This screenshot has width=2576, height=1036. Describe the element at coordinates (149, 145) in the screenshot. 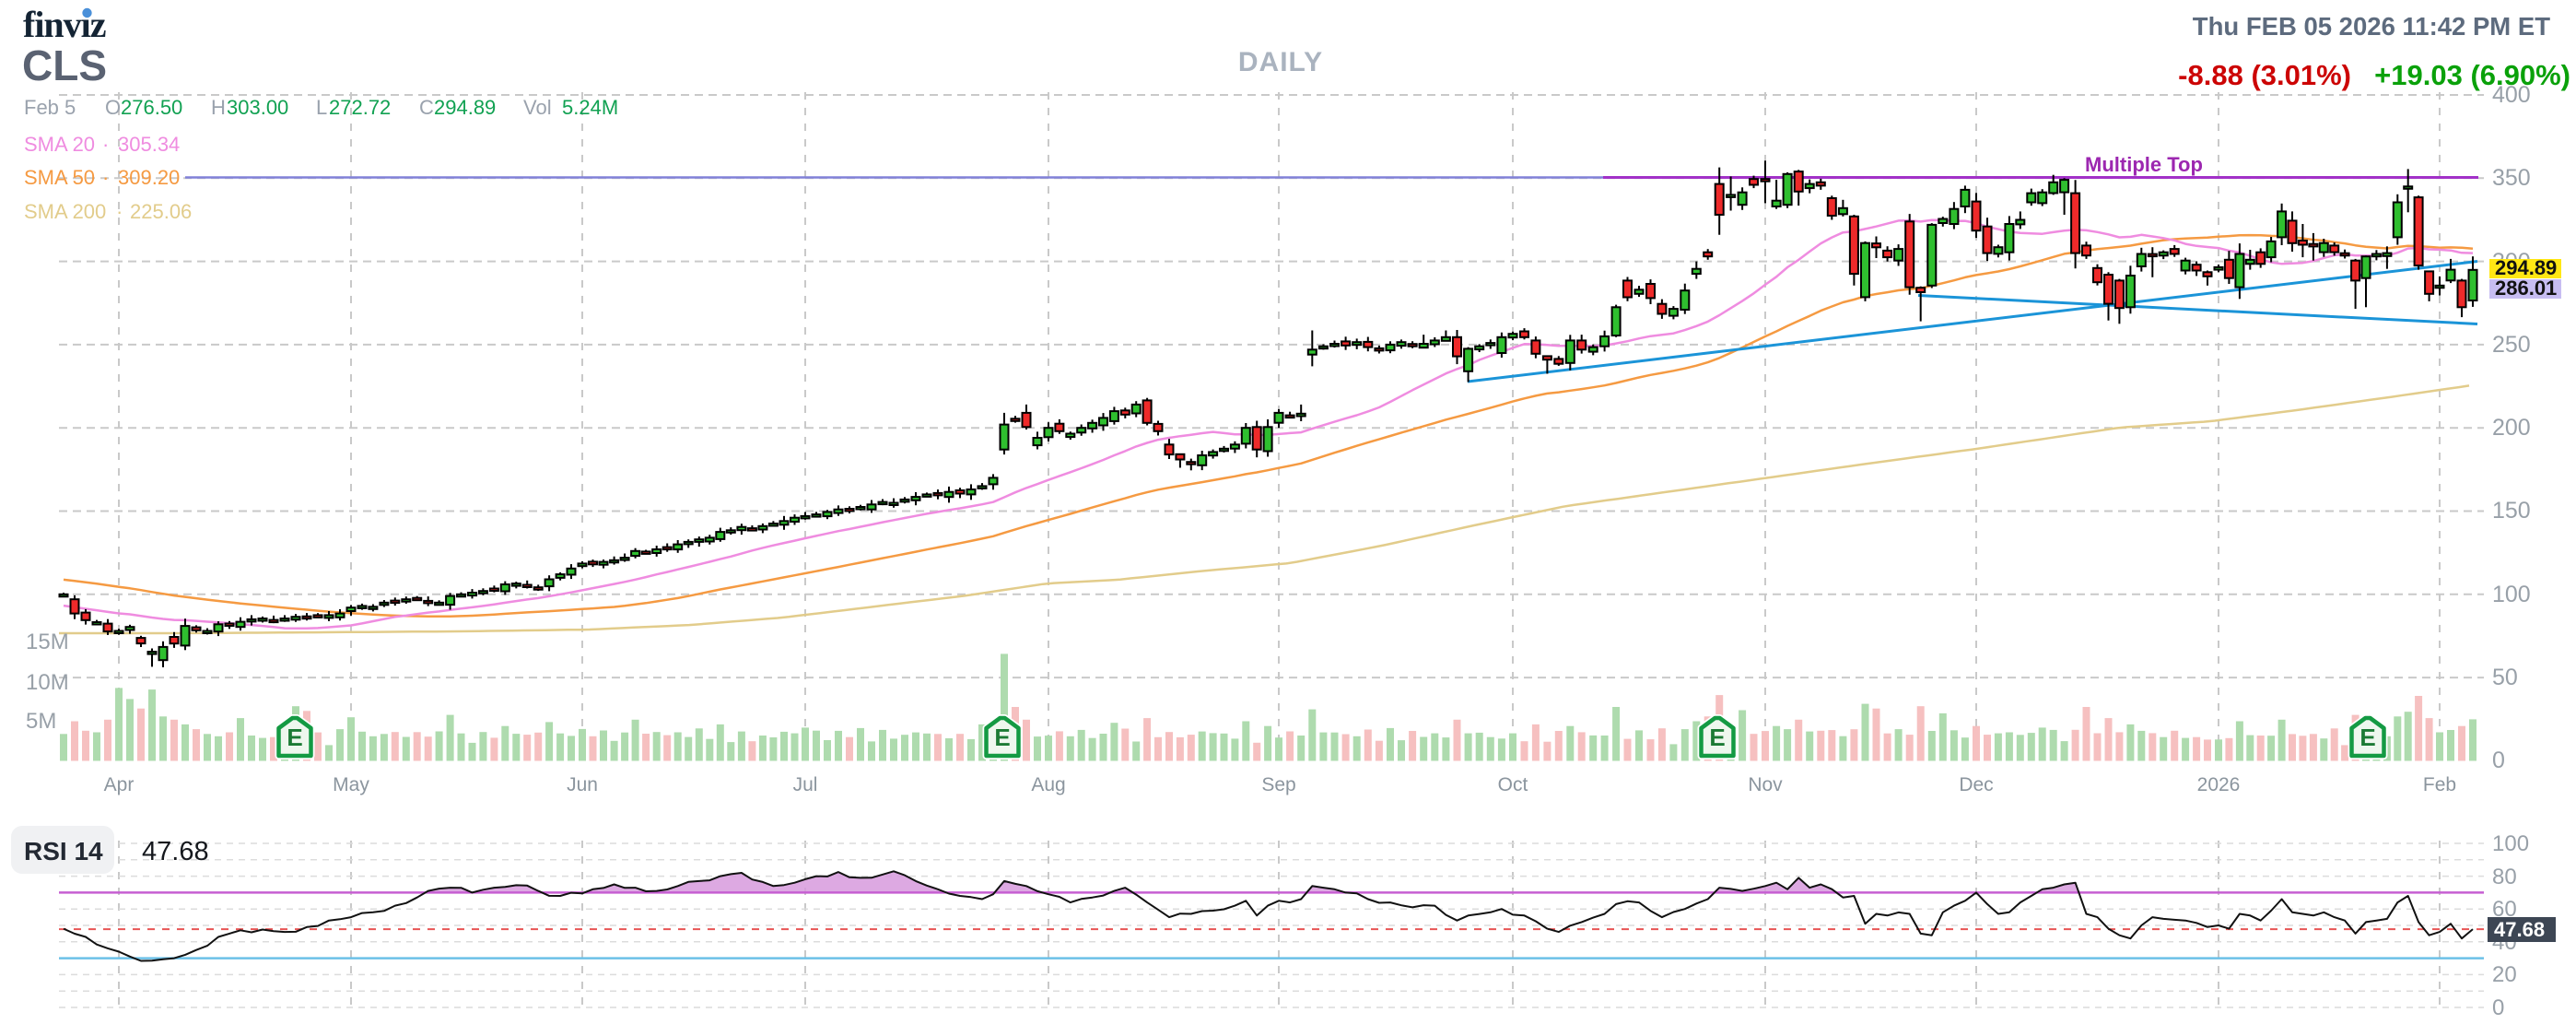

I see `svg-text: 305.34` at that location.